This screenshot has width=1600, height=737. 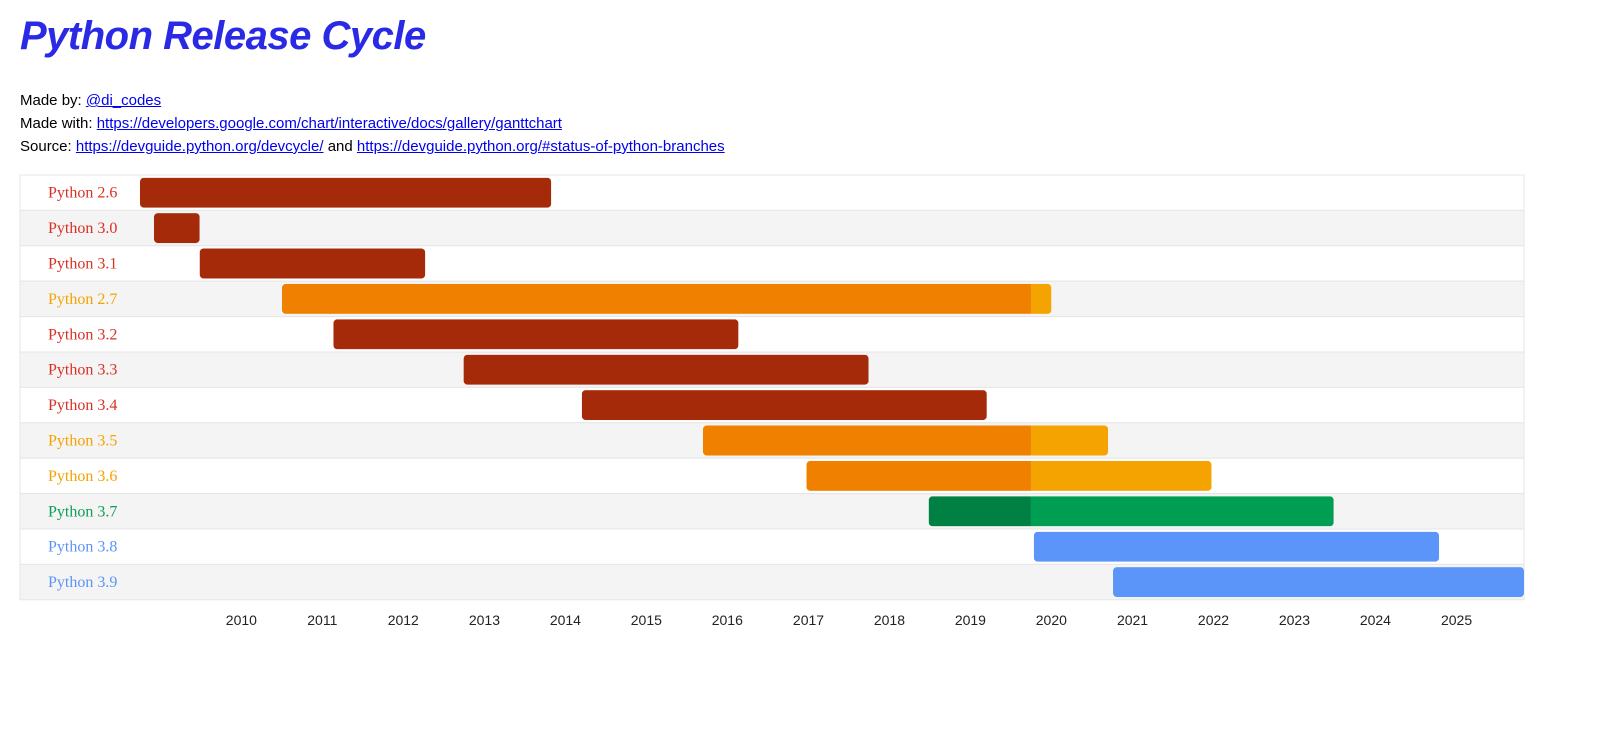 I want to click on made-with-label: Made with:, so click(x=56, y=123).